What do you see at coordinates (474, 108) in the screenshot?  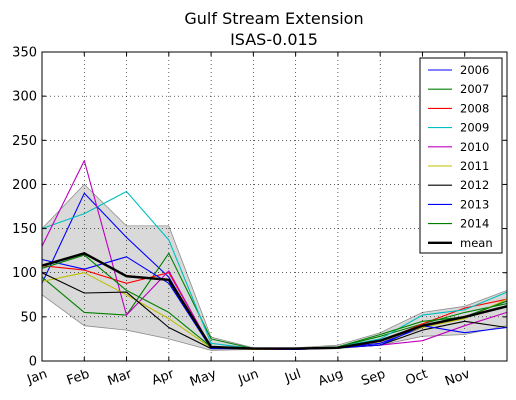 I see `legend-label: 2008` at bounding box center [474, 108].